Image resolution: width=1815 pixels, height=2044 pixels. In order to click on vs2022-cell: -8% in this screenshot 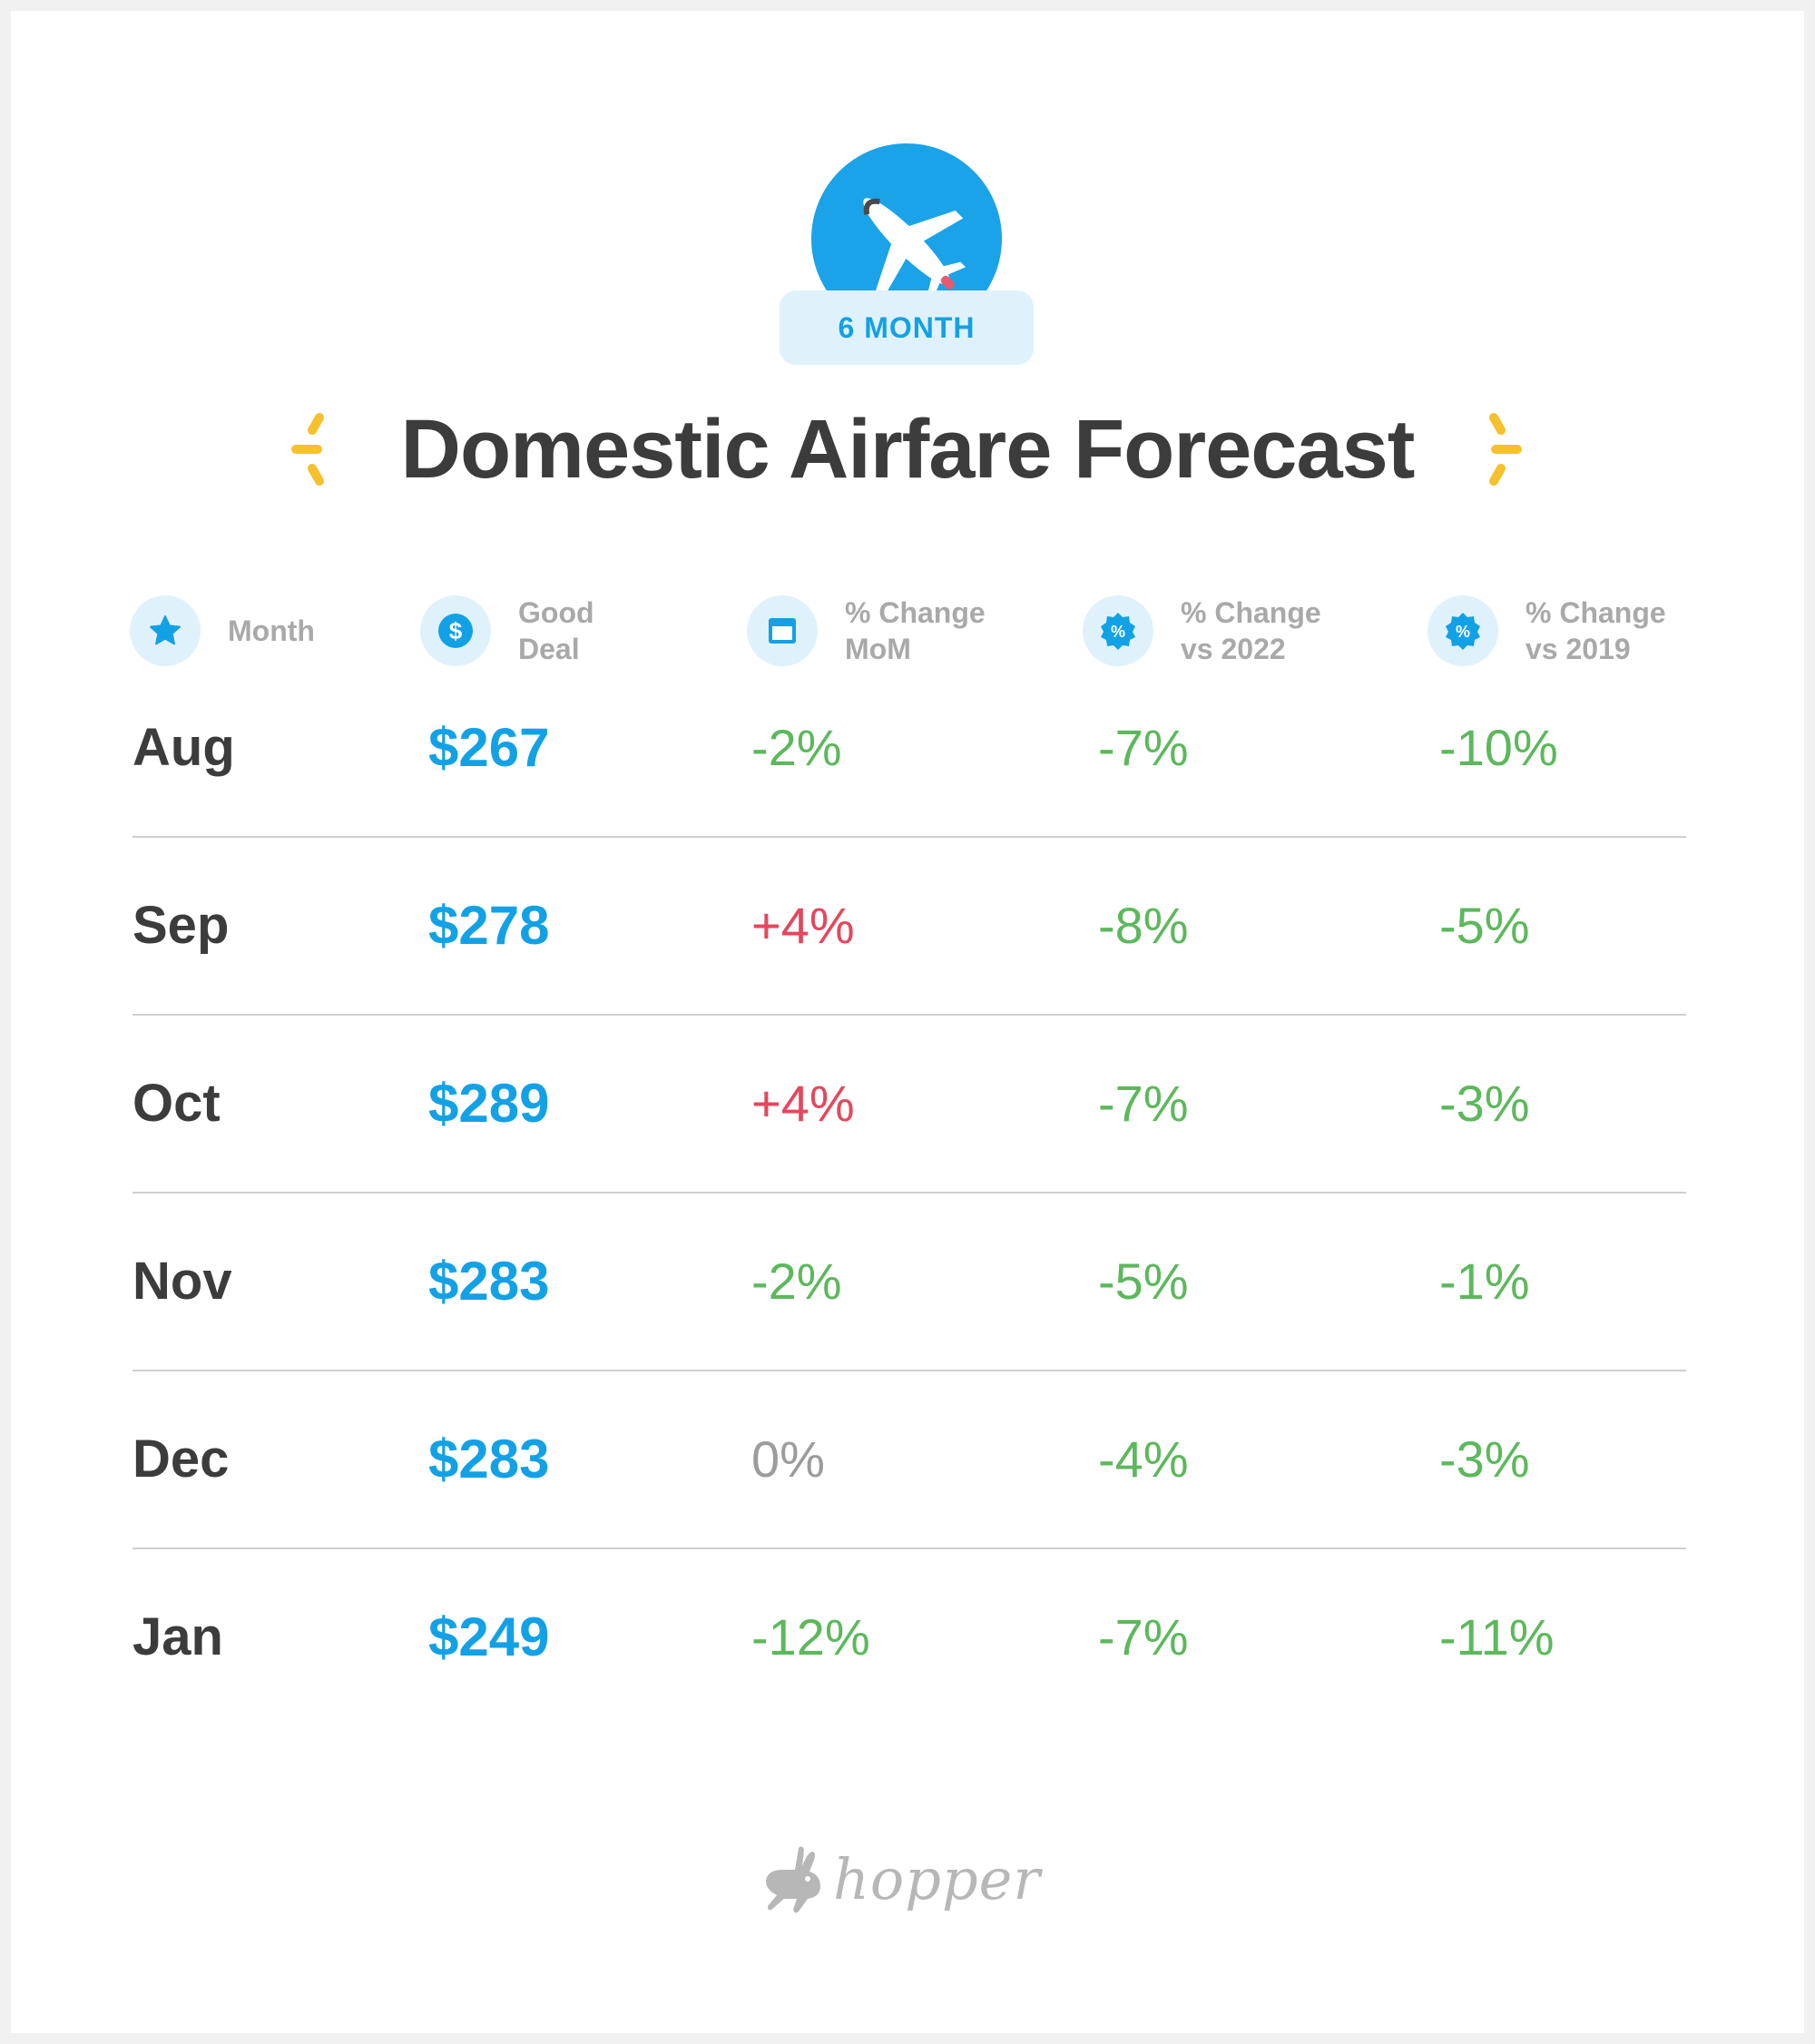, I will do `click(1143, 925)`.